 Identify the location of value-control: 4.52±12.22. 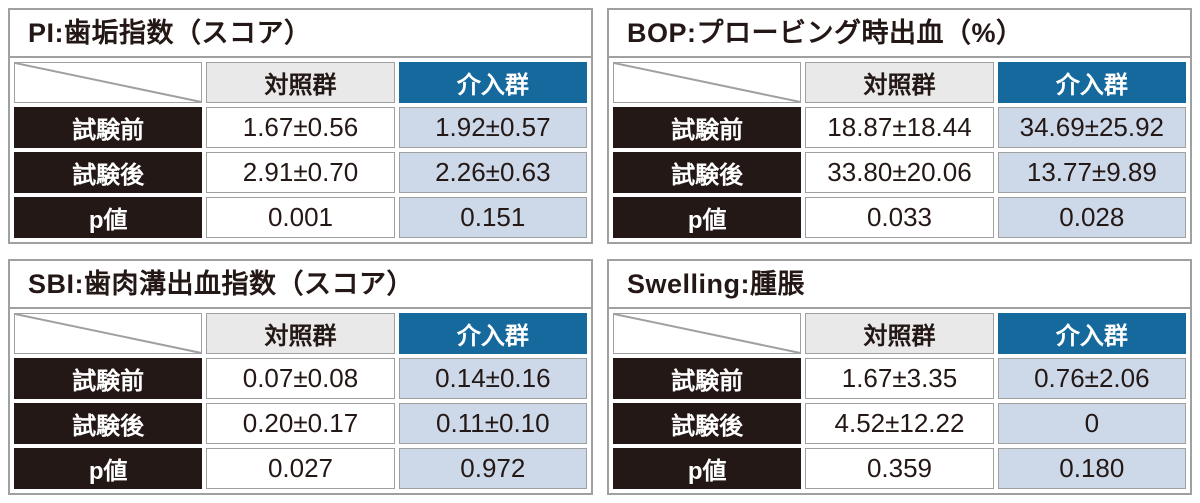
(899, 423).